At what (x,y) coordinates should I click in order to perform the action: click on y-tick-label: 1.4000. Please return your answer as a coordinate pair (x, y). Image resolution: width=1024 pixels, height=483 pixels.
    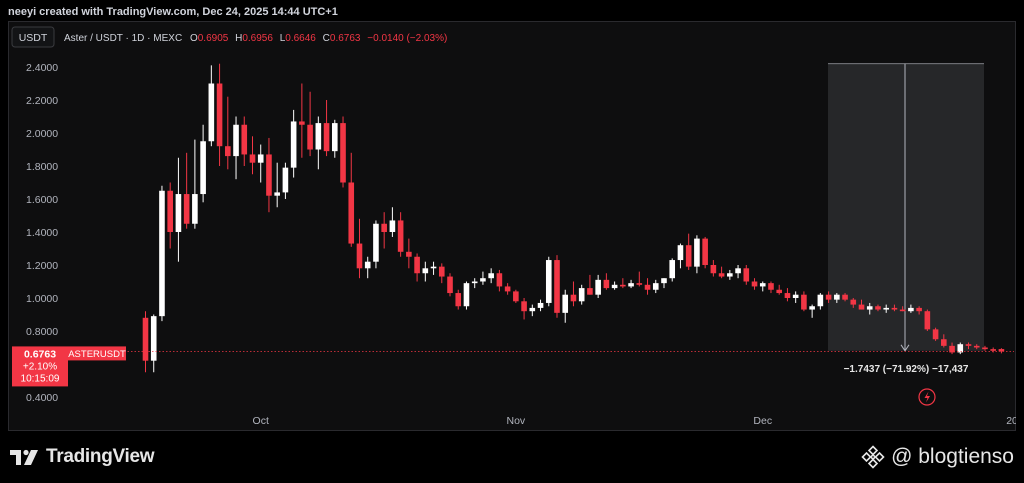
    Looking at the image, I should click on (42, 233).